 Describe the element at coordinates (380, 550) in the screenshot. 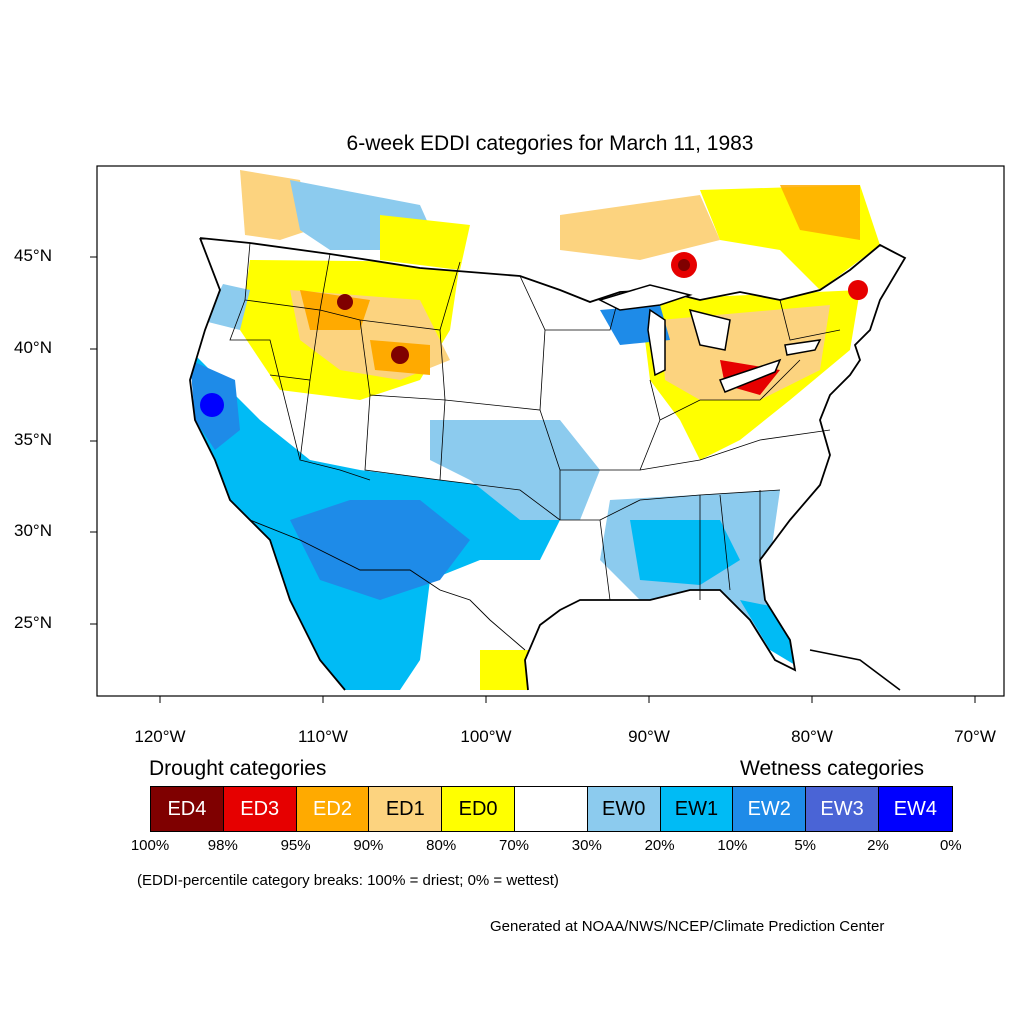

I see `southwest-ew2-region` at that location.